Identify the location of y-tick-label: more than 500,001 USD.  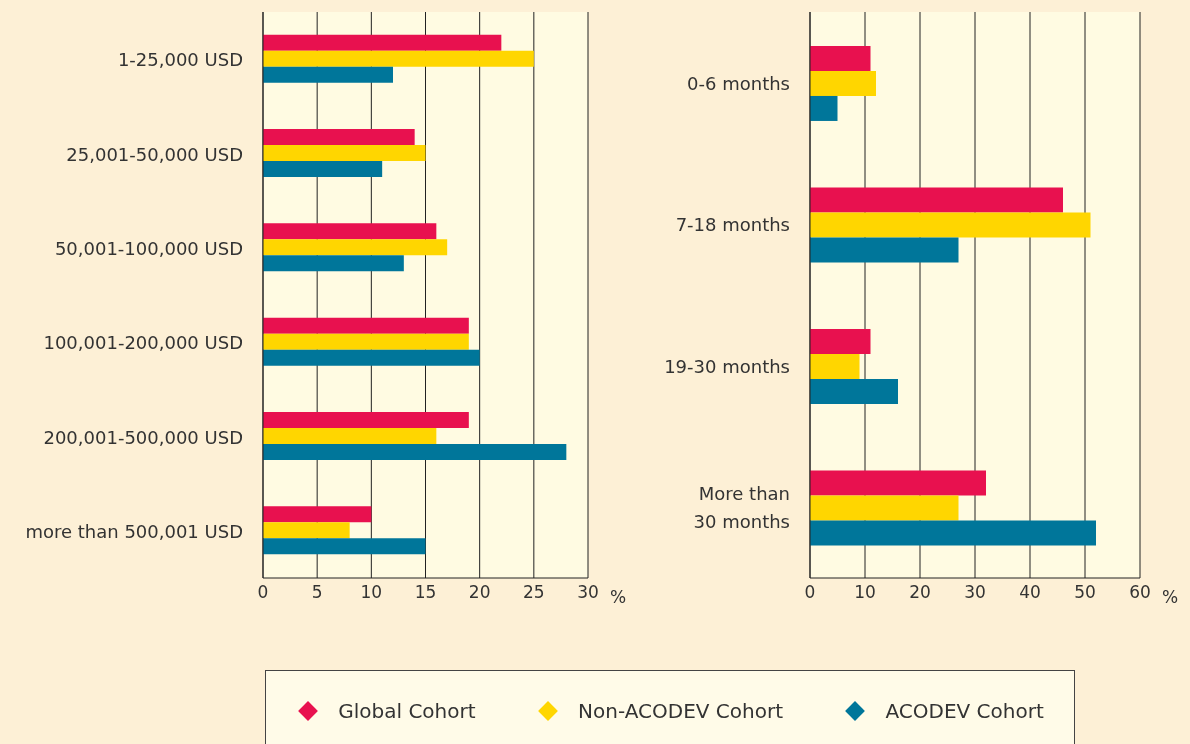
(134, 531).